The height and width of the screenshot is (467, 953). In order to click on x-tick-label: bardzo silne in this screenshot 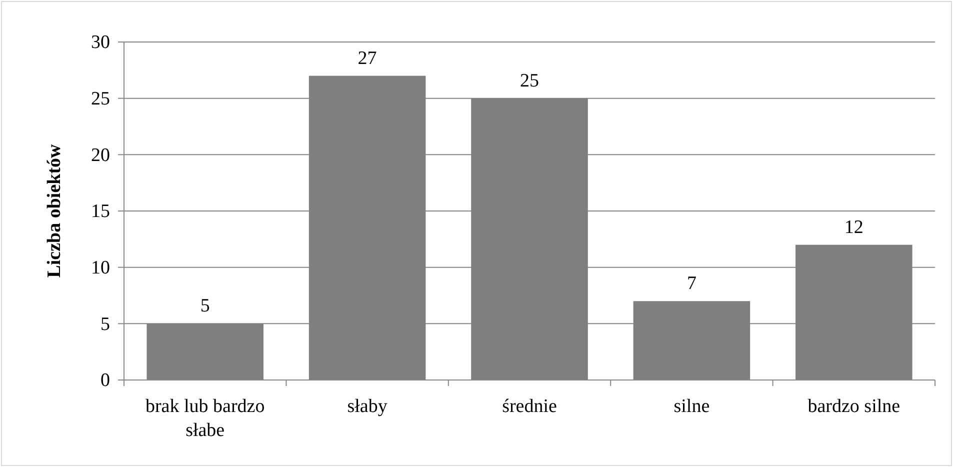, I will do `click(854, 406)`.